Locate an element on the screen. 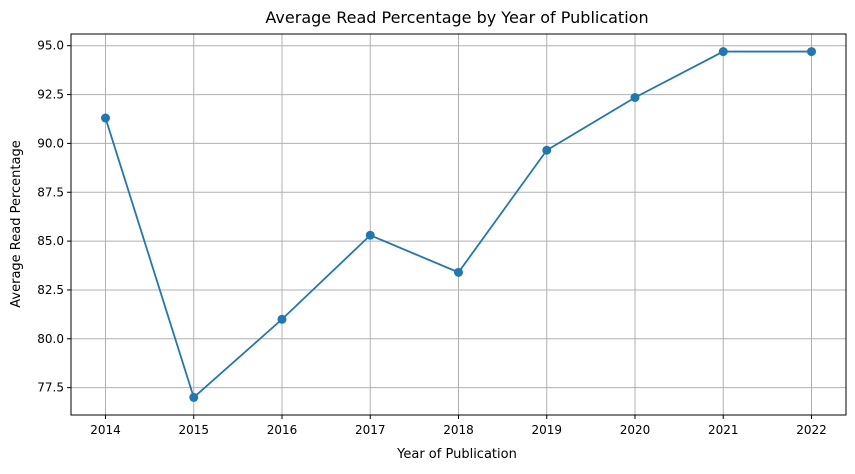  data-point-2020 is located at coordinates (635, 97).